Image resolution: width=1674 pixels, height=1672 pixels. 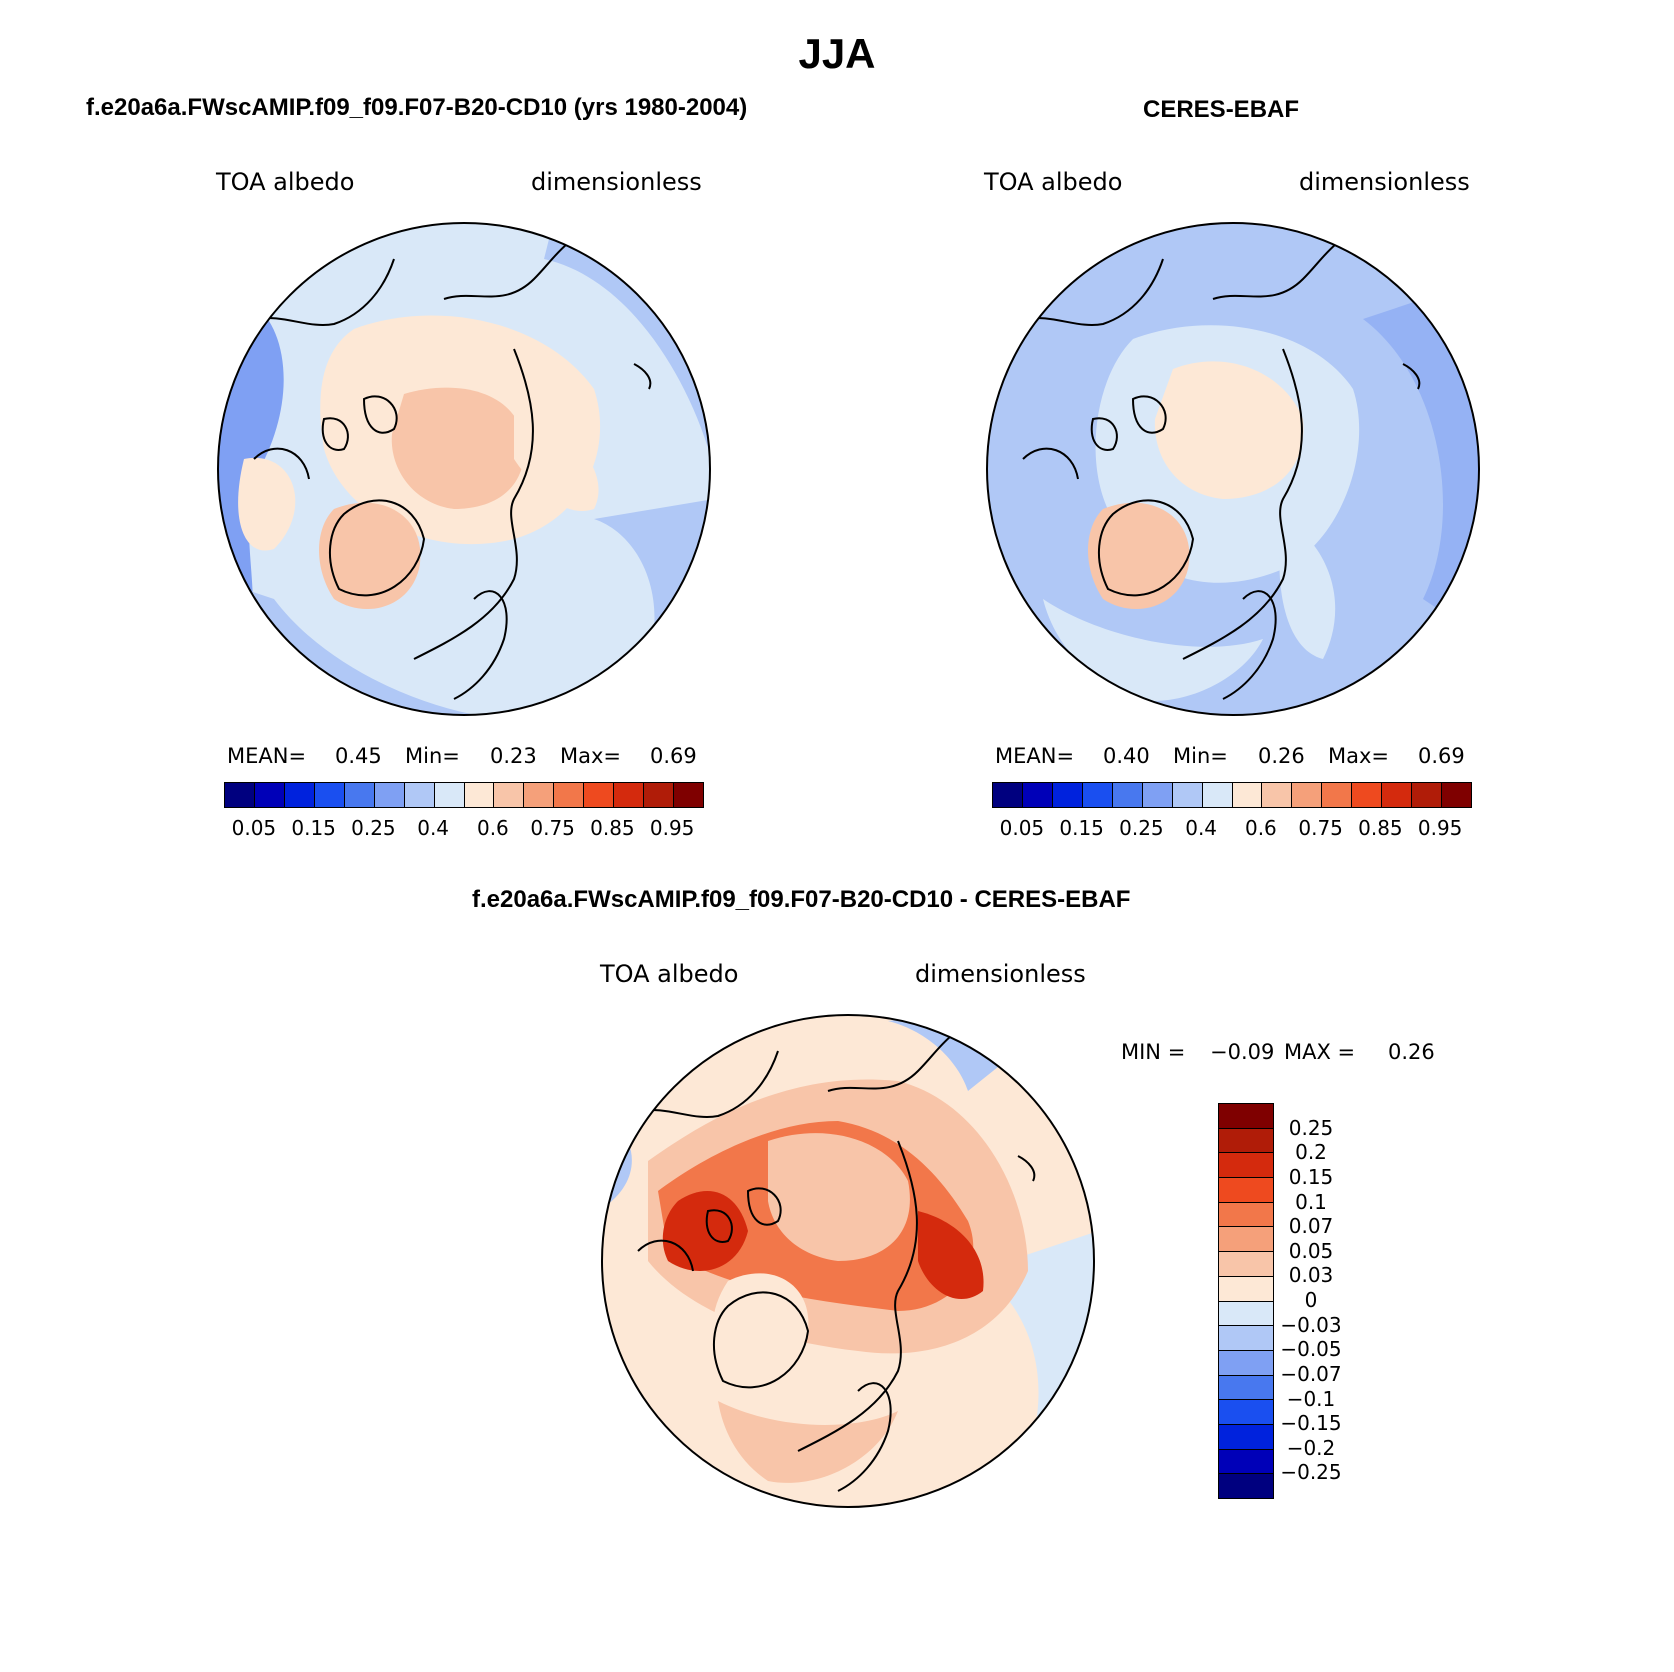 What do you see at coordinates (1141, 828) in the screenshot?
I see `obs-colorbar-tick-label: 0.25` at bounding box center [1141, 828].